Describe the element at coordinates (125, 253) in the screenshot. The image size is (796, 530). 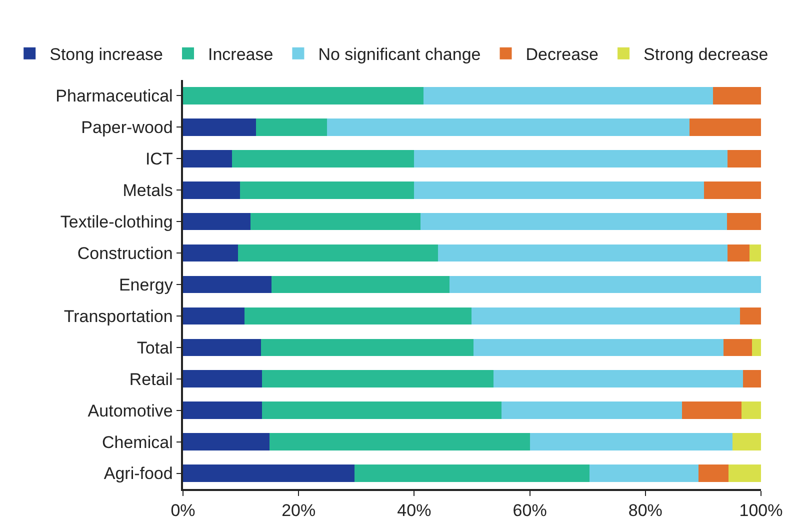
I see `y-tick-label: Construction` at that location.